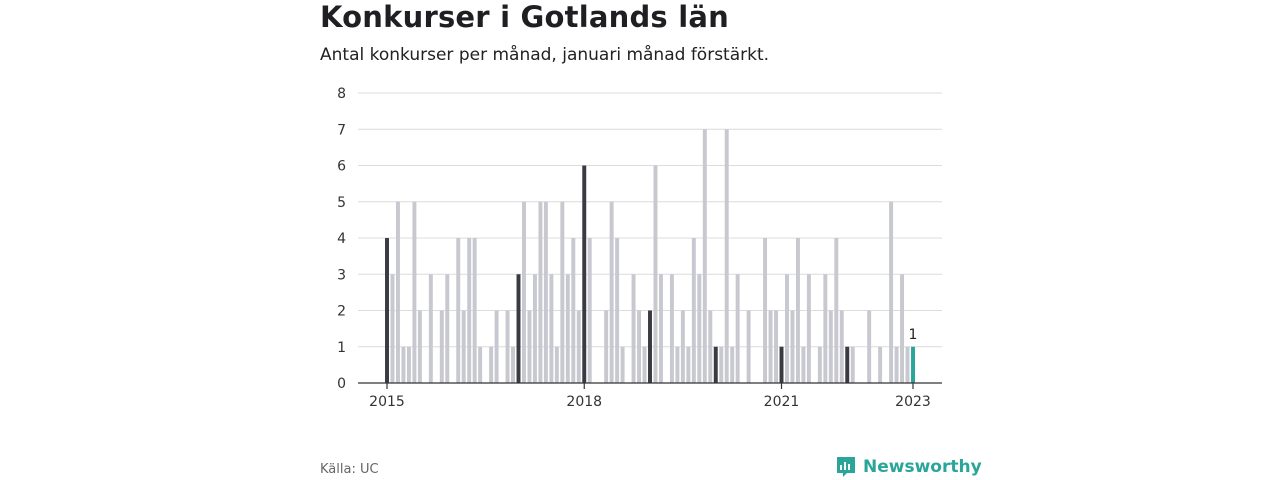  I want to click on bar-value-label: 1, so click(913, 335).